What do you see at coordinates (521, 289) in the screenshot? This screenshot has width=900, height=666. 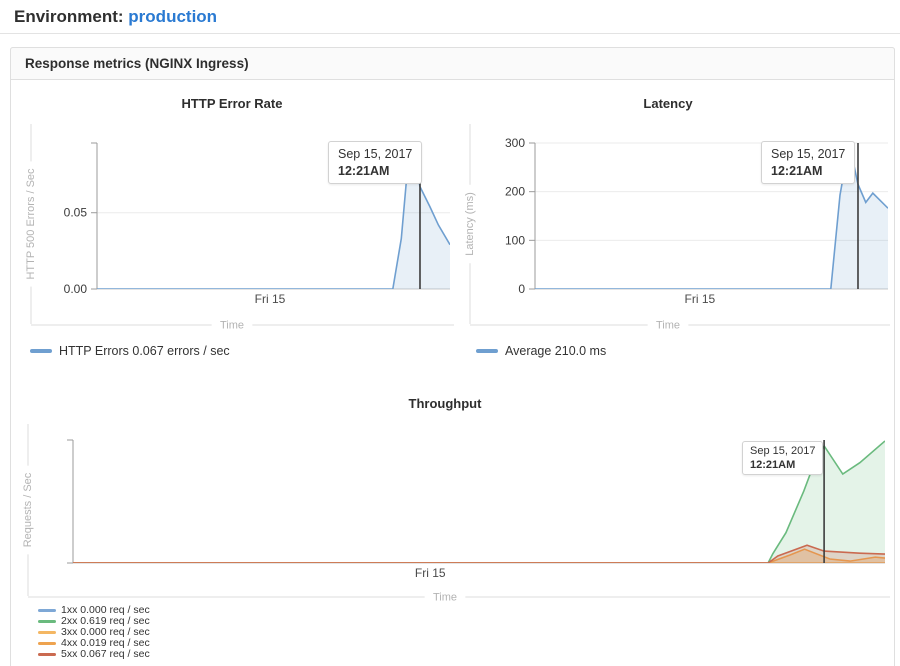 I see `svg-text: 0` at bounding box center [521, 289].